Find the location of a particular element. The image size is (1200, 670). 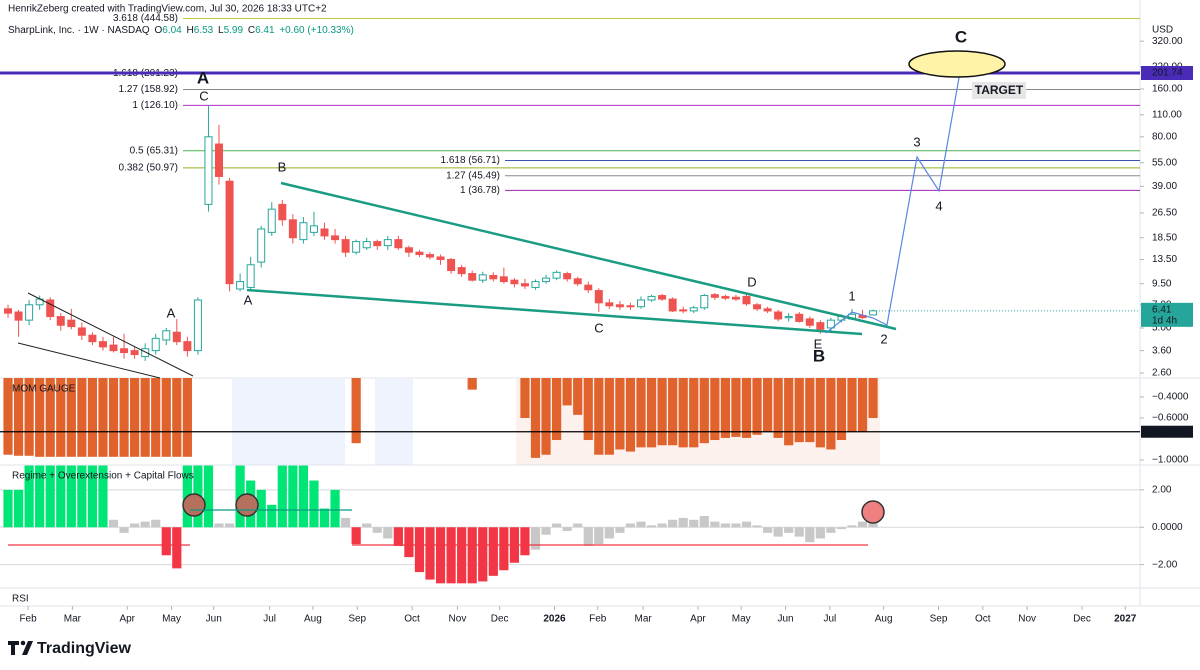

x-tick-label: 2027 is located at coordinates (1125, 619).